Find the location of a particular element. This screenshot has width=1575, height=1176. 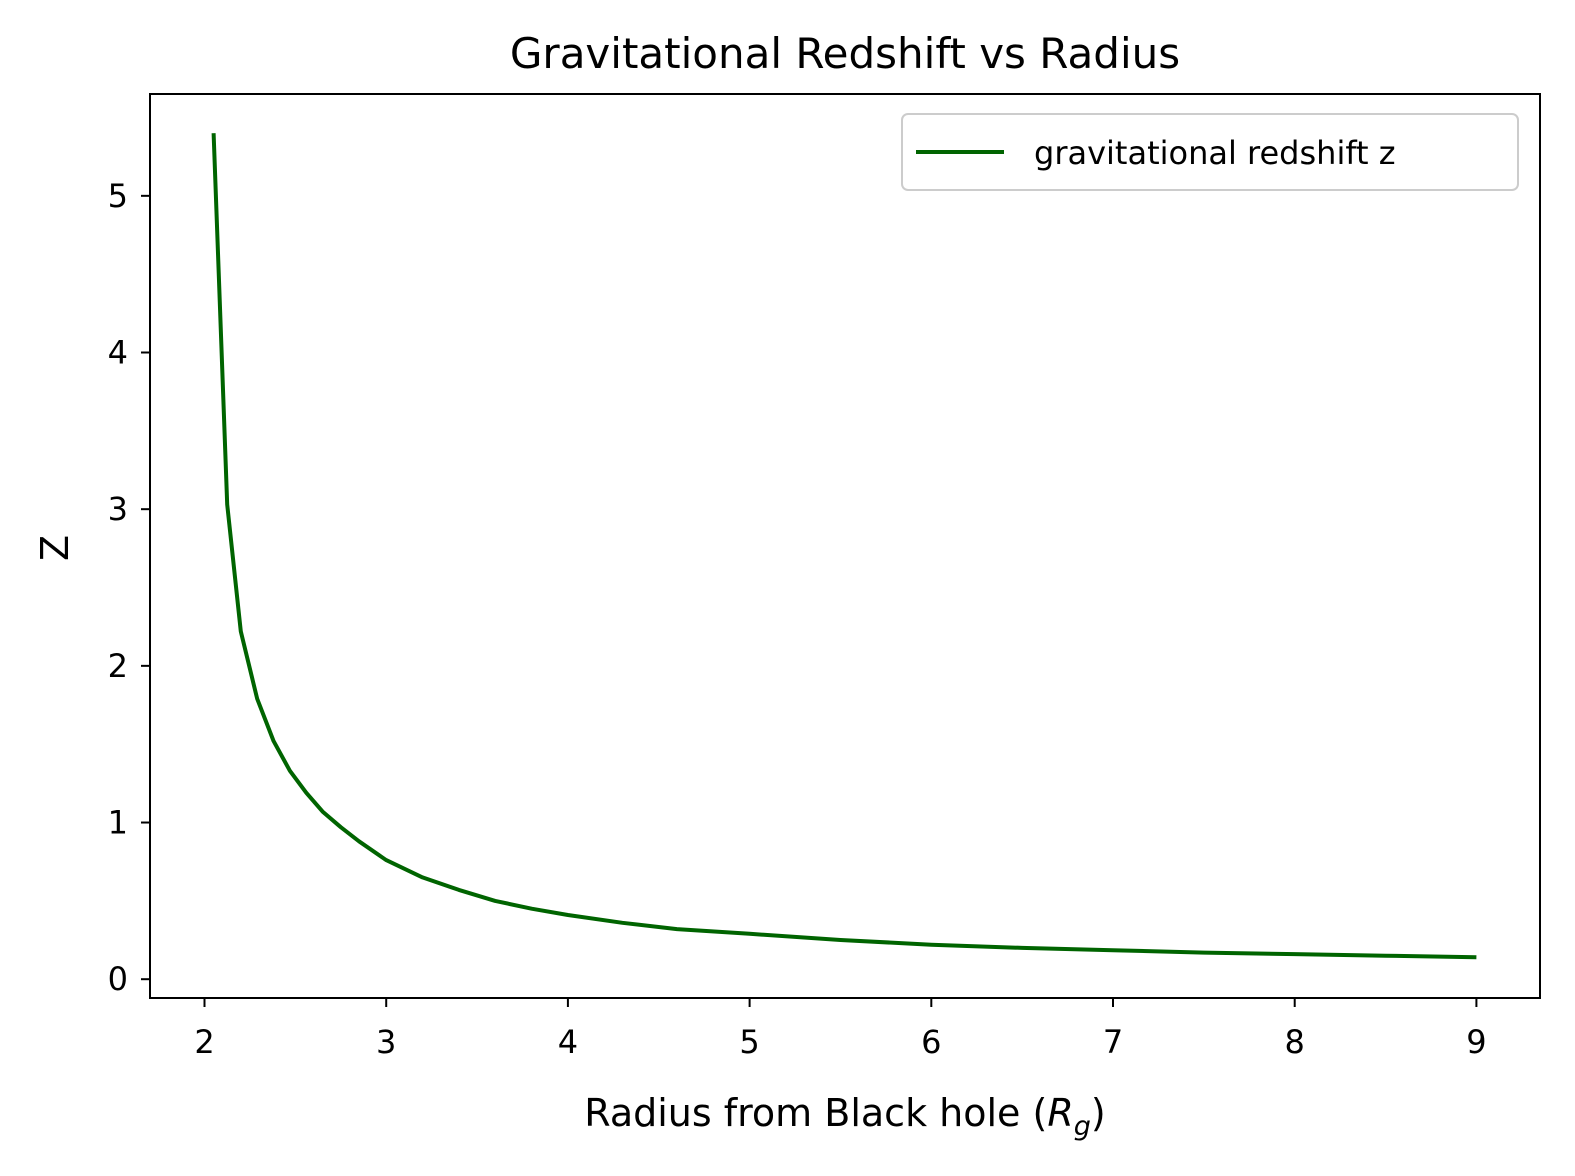

x-tick-label: 9 is located at coordinates (1476, 1042).